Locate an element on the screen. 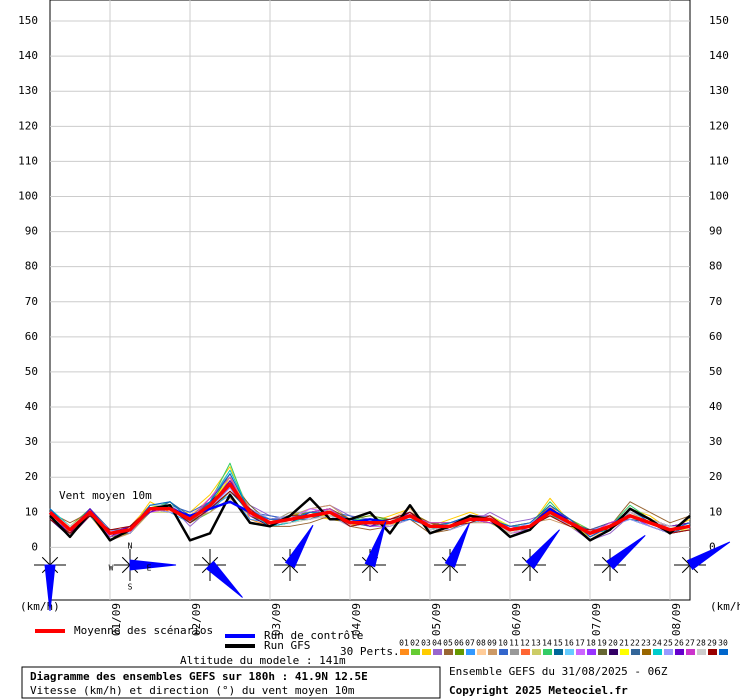 This screenshot has width=740, height=700. x-tick-label: 08/09 is located at coordinates (676, 619).